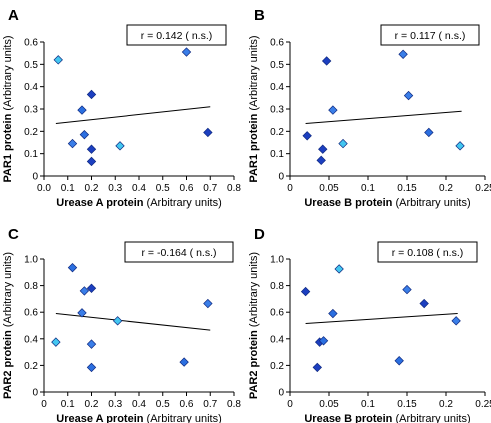 The height and width of the screenshot is (423, 491). What do you see at coordinates (254, 72) in the screenshot?
I see `y-axis-label-units: (Arbitrary units)` at bounding box center [254, 72].